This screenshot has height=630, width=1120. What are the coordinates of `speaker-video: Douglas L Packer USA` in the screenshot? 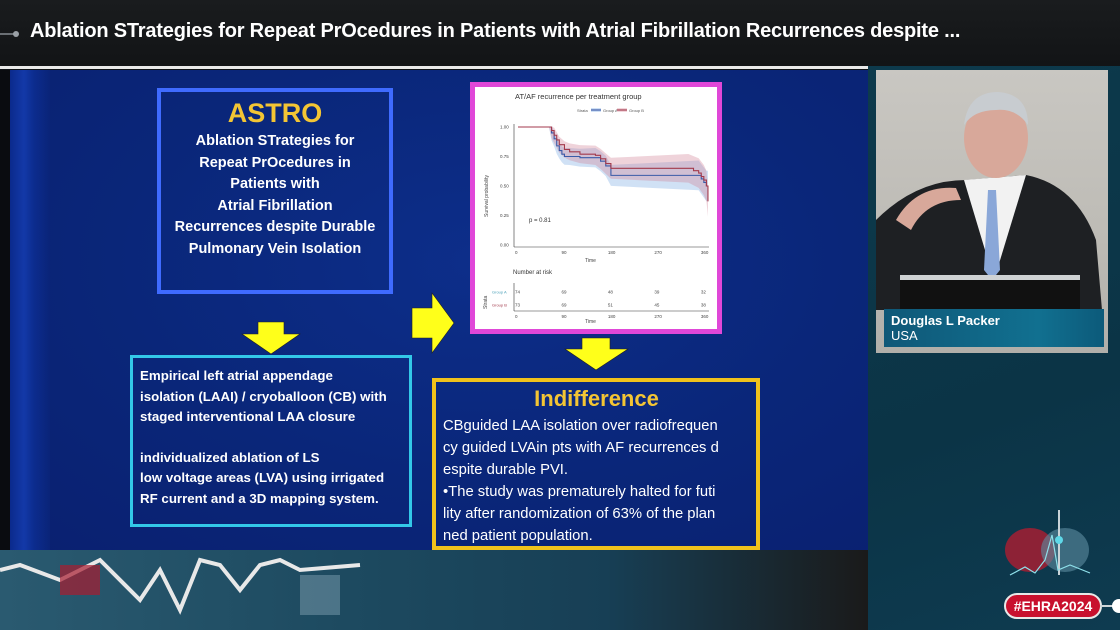 It's located at (992, 211).